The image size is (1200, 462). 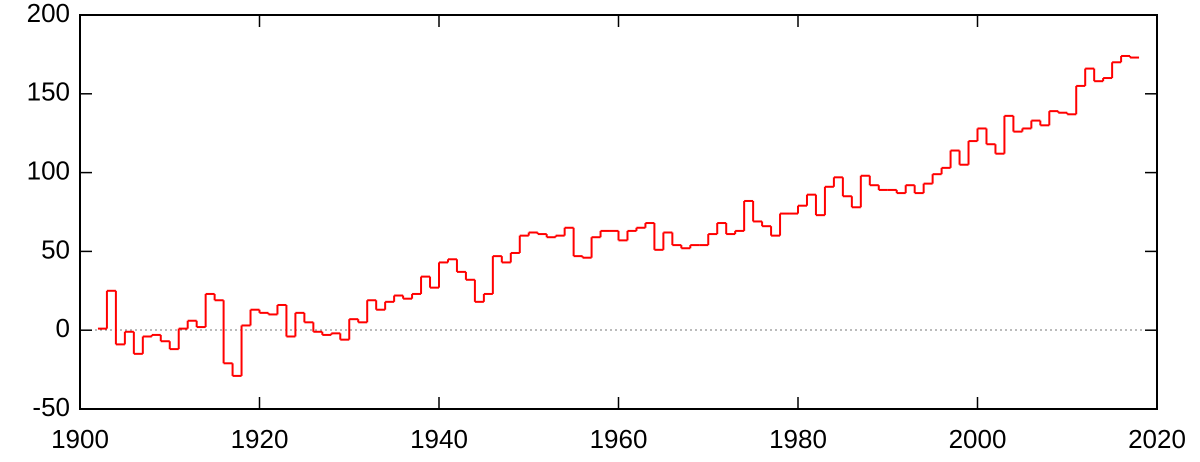 What do you see at coordinates (798, 439) in the screenshot?
I see `x-tick-label: 1980` at bounding box center [798, 439].